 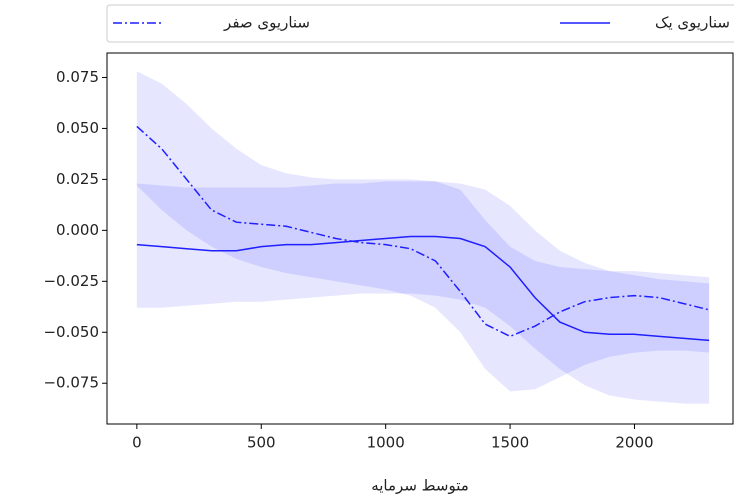 I want to click on legend-label: سناریوی صفر, so click(x=266, y=23).